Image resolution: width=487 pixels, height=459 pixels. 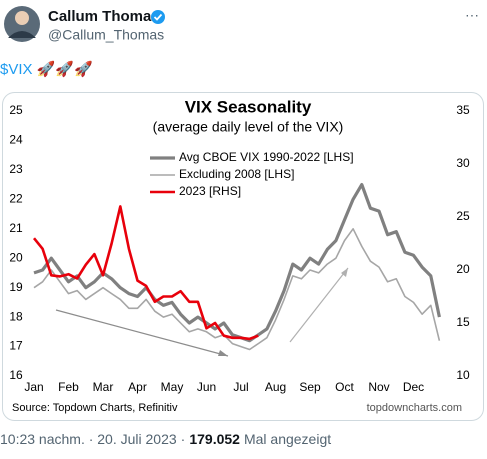 What do you see at coordinates (236, 174) in the screenshot?
I see `legend-label: Excluding 2008 [LHS]` at bounding box center [236, 174].